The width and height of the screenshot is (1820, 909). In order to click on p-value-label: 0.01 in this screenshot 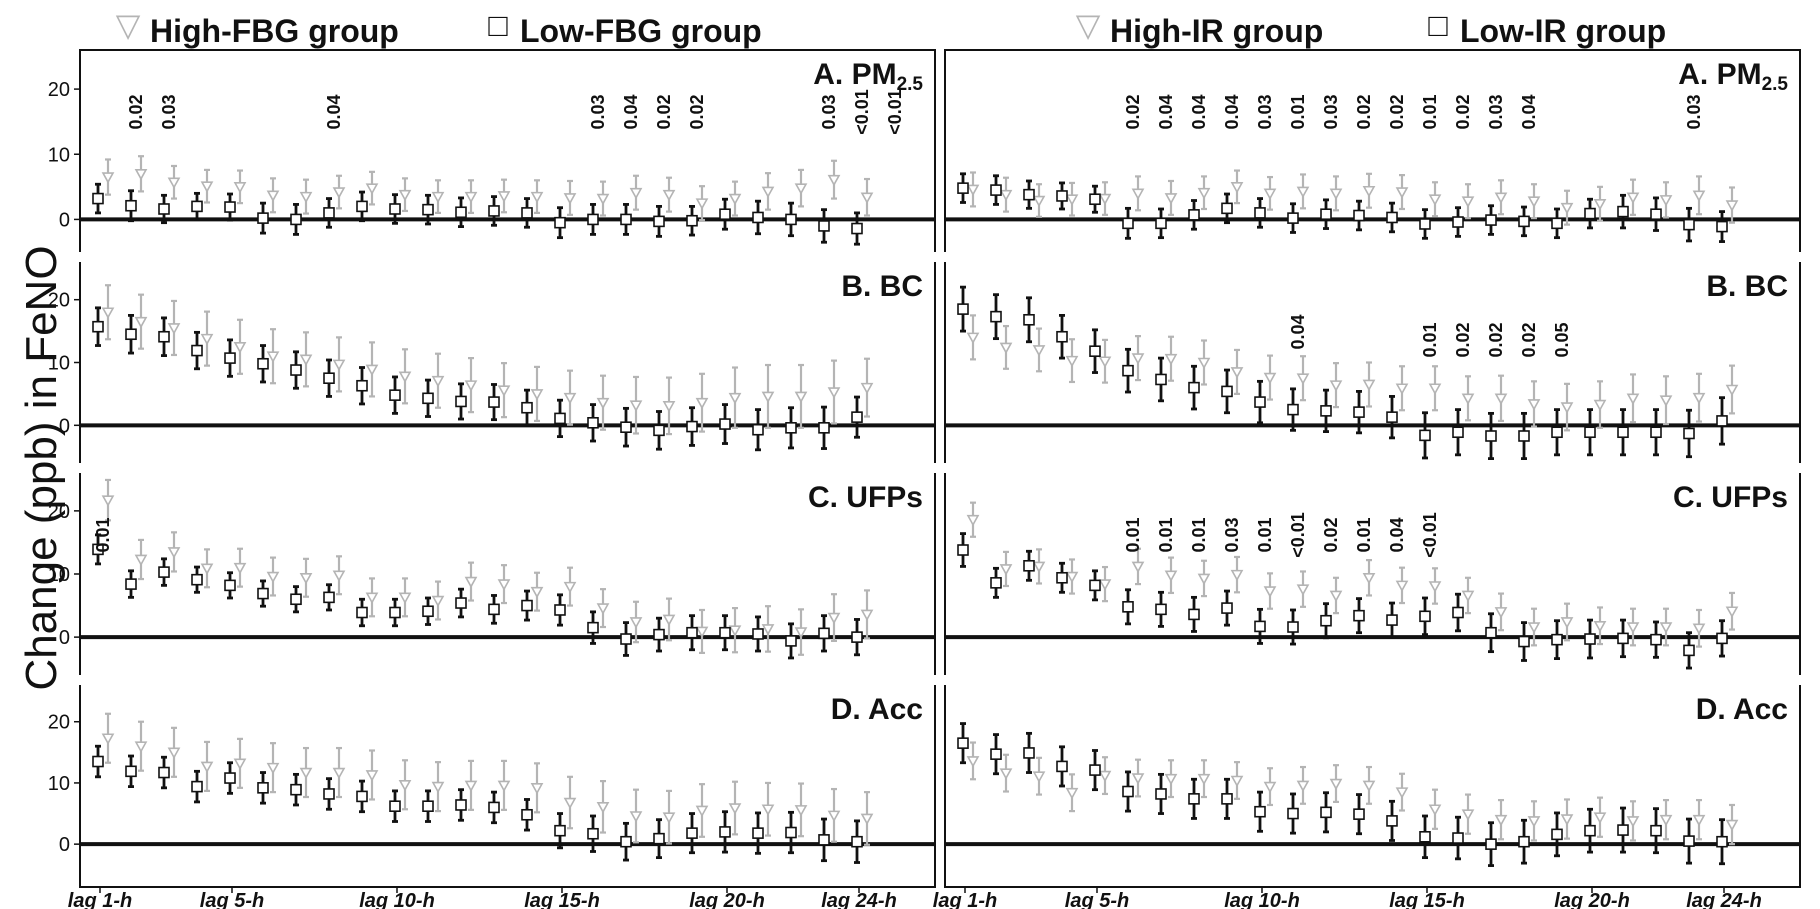, I will do `click(1166, 534)`.